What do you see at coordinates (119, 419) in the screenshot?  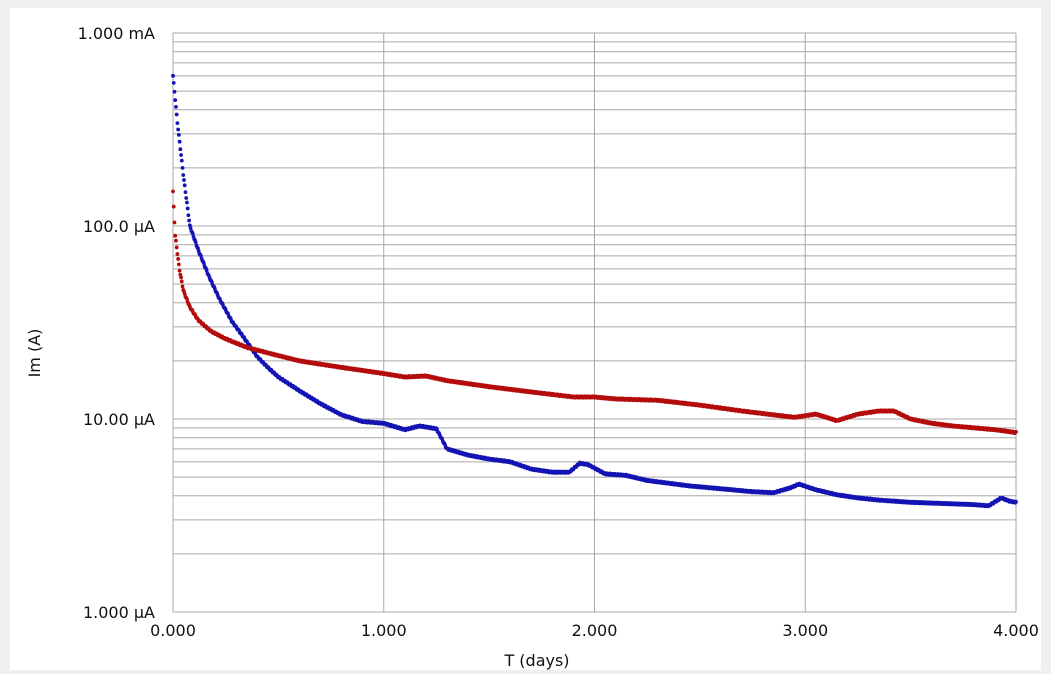 I see `y-tick-label: 10.00 µA` at bounding box center [119, 419].